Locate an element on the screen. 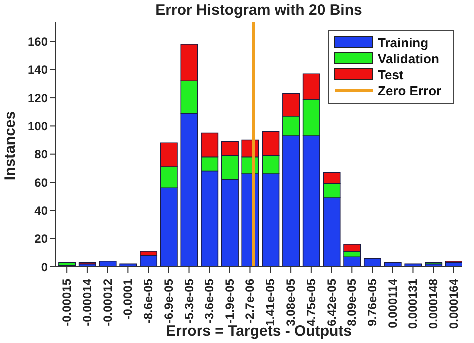 The image size is (474, 343). x-tick-label: -8.6e-05 is located at coordinates (149, 301).